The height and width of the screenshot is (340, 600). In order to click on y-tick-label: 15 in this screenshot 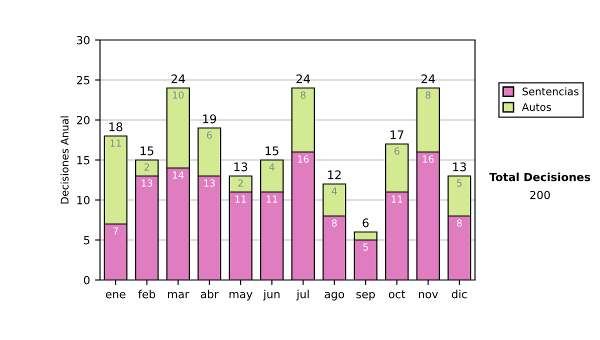, I will do `click(83, 160)`.